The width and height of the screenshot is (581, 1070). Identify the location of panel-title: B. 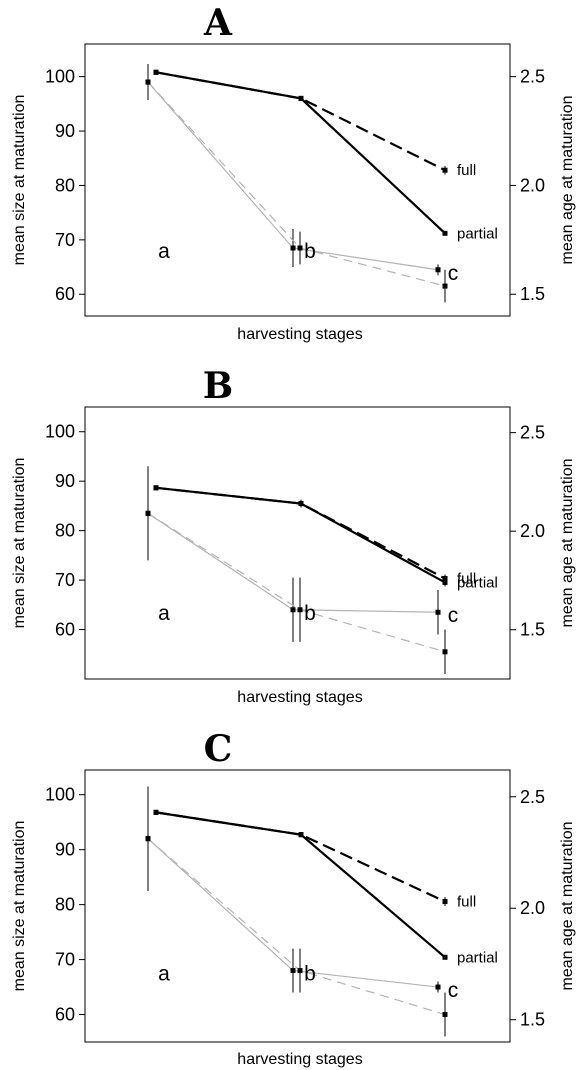
(218, 386).